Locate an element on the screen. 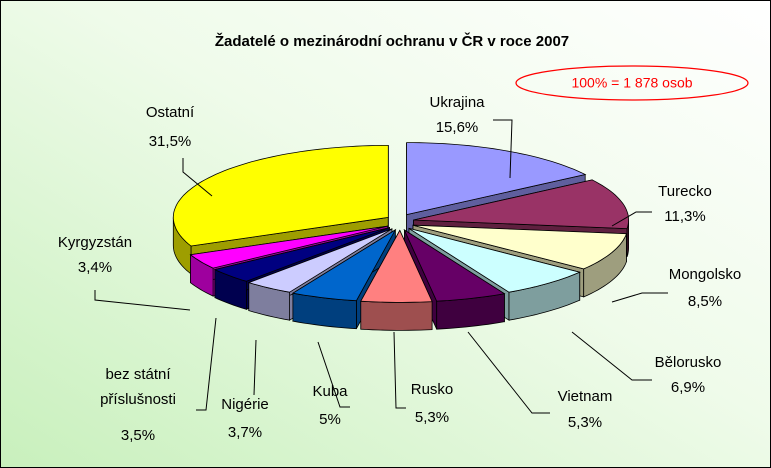 This screenshot has width=771, height=468. category-label: Ukrajina is located at coordinates (457, 102).